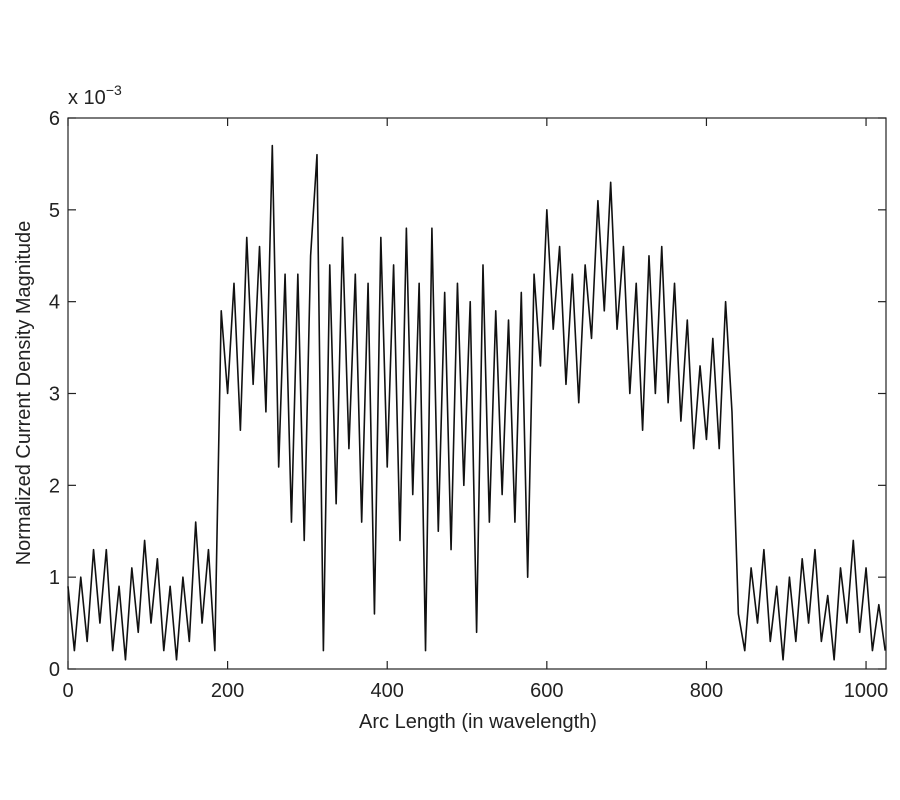  Describe the element at coordinates (546, 691) in the screenshot. I see `x-tick-label: 600` at that location.